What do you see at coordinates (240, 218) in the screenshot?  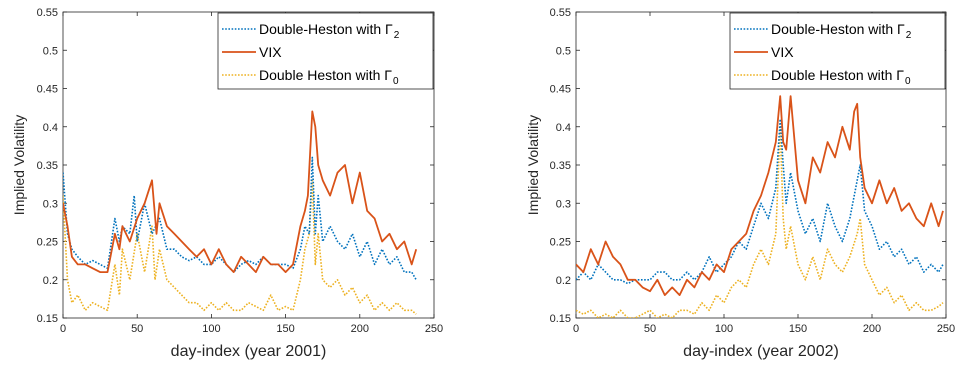 I see `double-heston-gamma2-line` at bounding box center [240, 218].